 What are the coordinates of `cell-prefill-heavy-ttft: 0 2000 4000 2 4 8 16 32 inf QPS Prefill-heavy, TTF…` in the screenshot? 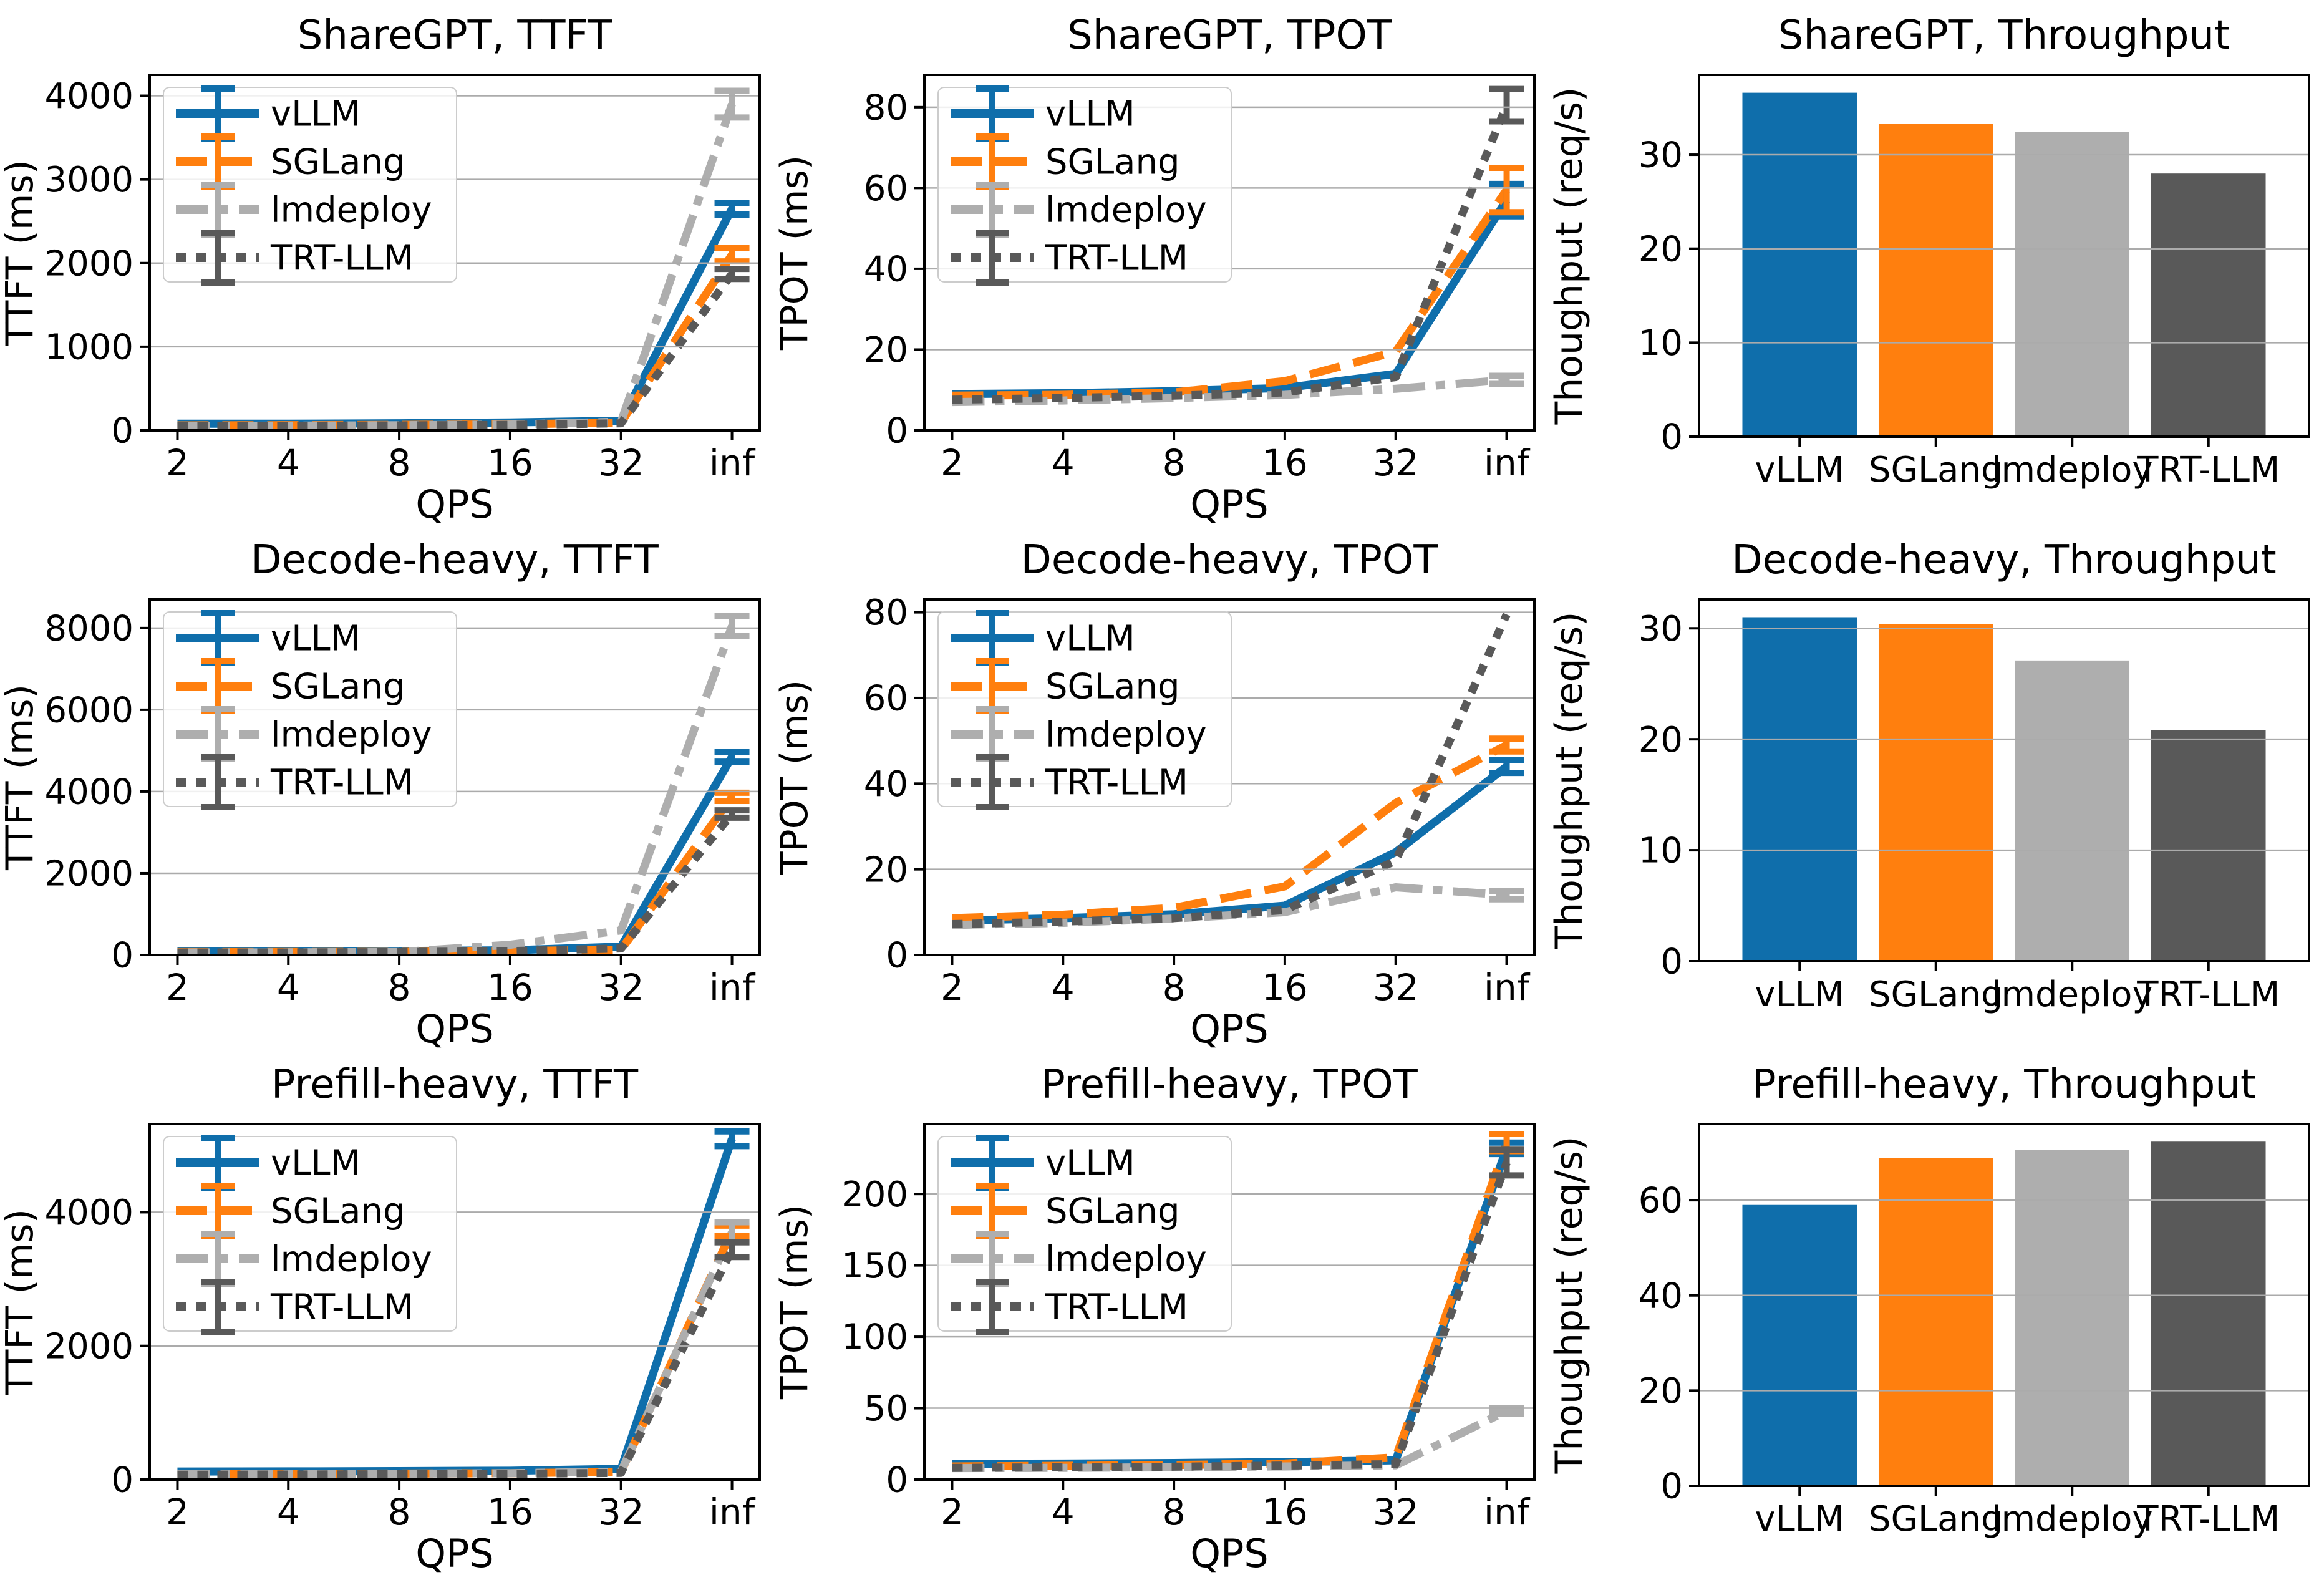 It's located at (387, 1312).